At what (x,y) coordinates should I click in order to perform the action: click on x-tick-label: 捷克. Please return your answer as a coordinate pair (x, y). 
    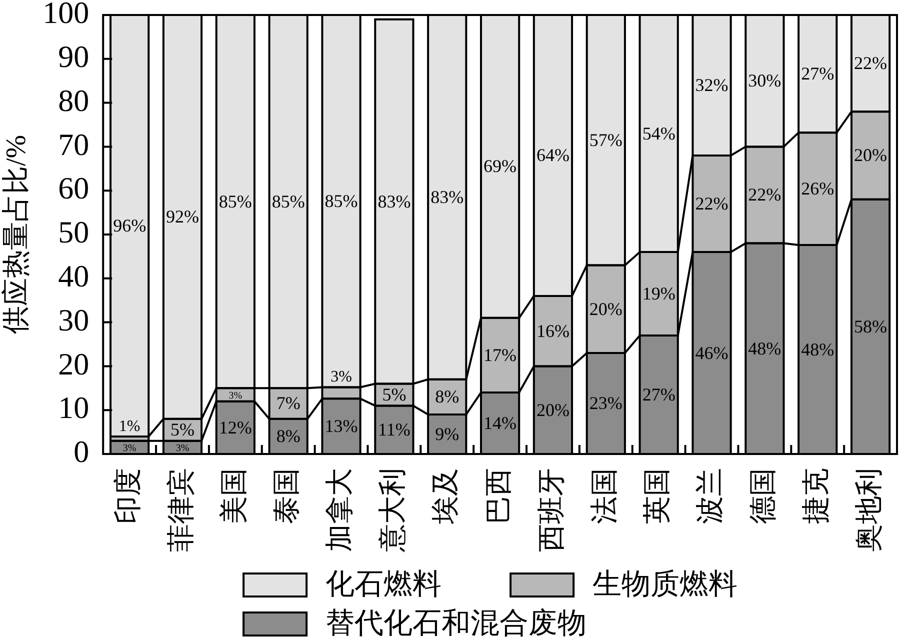
    Looking at the image, I should click on (816, 496).